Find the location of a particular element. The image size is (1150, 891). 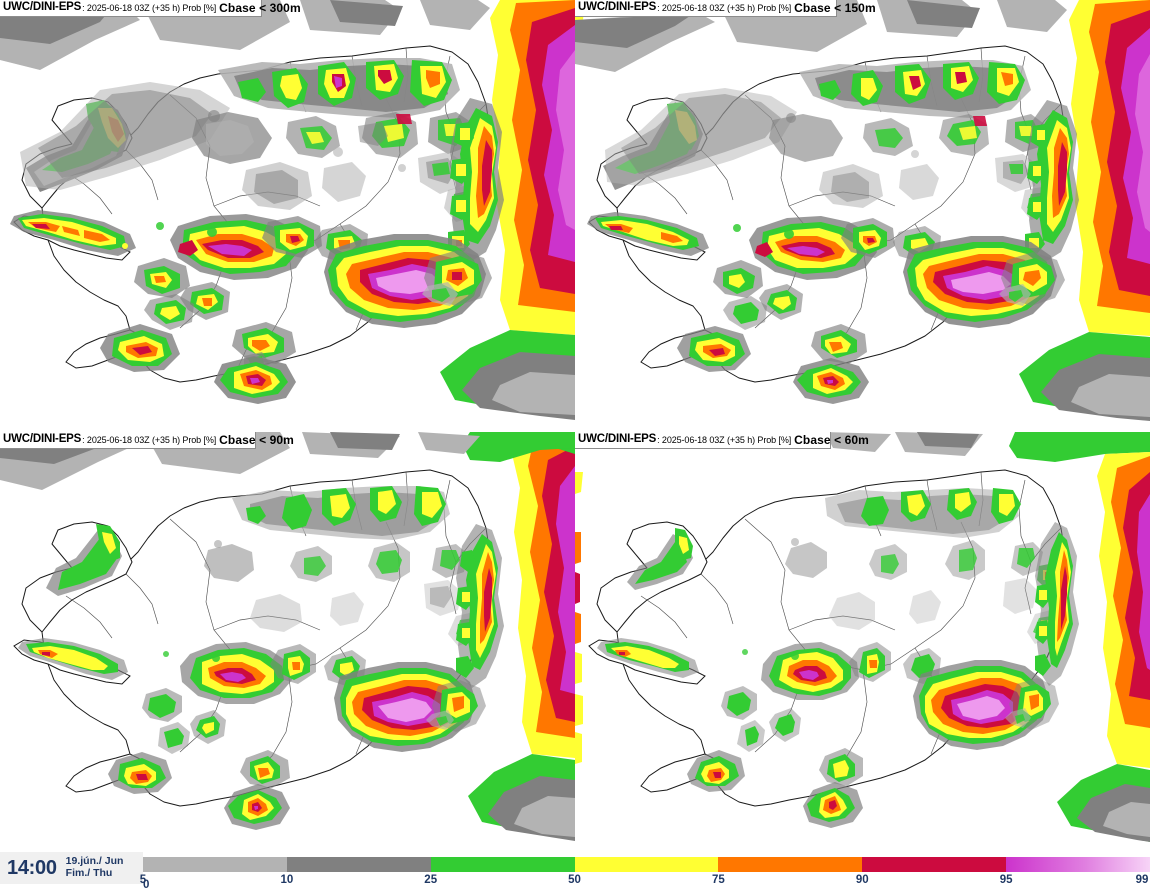

valid-time-block: 14:00 19.jún./ Jun Fim./ Thu is located at coordinates (71, 868).